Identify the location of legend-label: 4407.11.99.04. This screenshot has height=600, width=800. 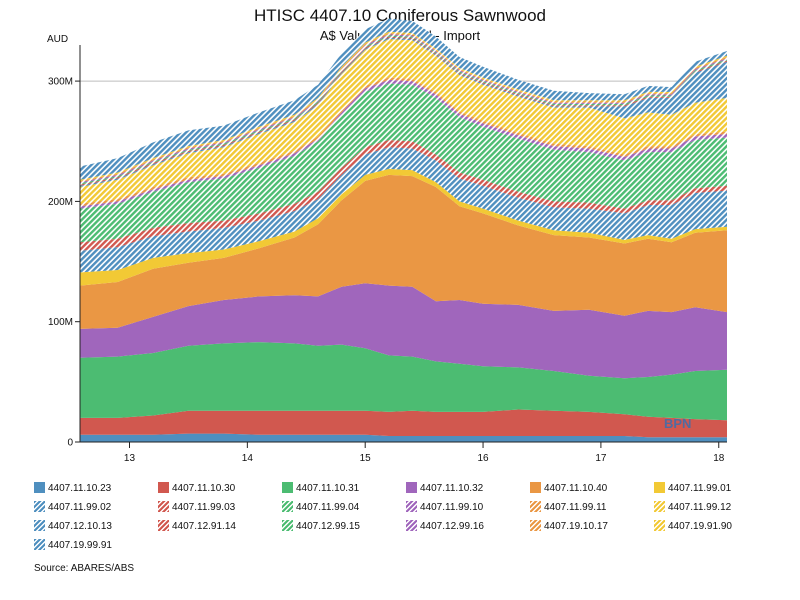
(328, 507).